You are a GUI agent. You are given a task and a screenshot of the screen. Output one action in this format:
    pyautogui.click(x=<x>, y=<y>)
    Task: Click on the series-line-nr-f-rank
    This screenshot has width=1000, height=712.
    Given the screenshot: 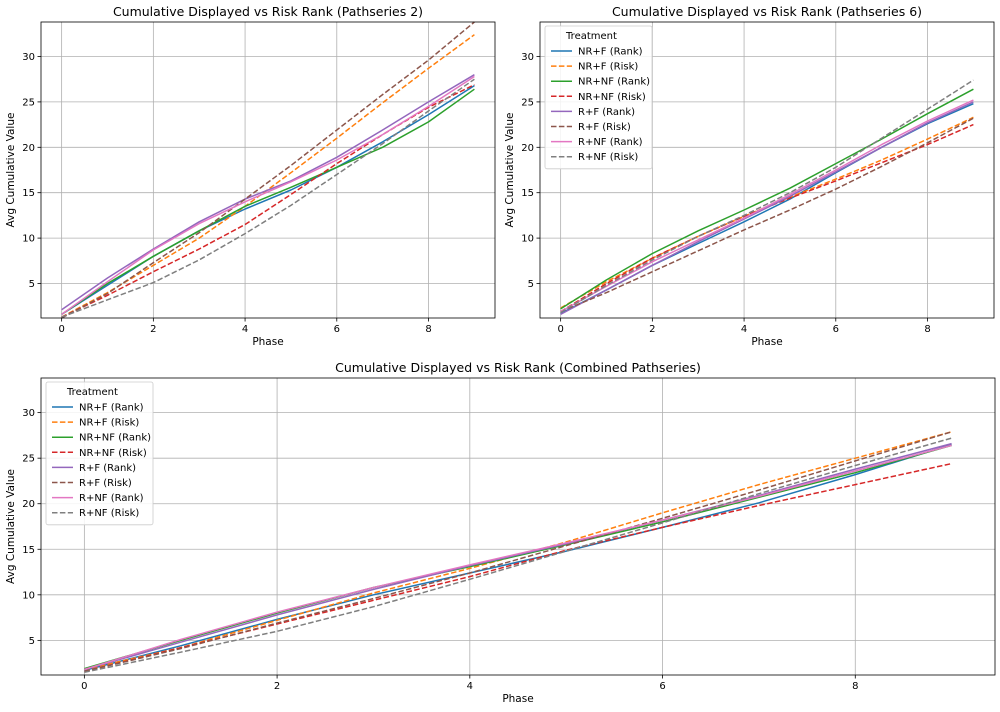 What is the action you would take?
    pyautogui.click(x=268, y=200)
    